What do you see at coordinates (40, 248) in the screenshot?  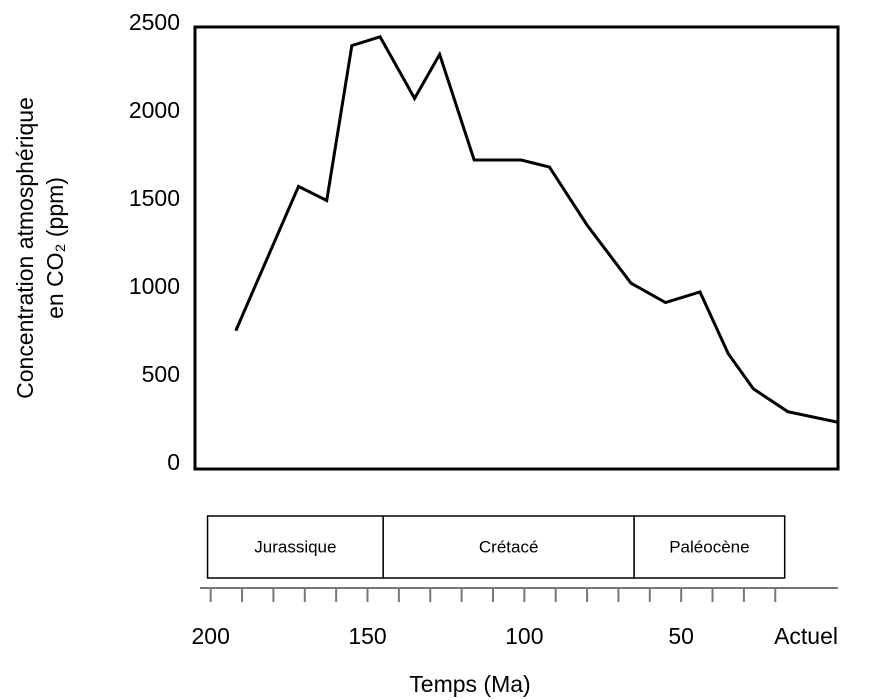 I see `y-axis-label: Concentration atmosphérique en CO₂ (ppm)` at bounding box center [40, 248].